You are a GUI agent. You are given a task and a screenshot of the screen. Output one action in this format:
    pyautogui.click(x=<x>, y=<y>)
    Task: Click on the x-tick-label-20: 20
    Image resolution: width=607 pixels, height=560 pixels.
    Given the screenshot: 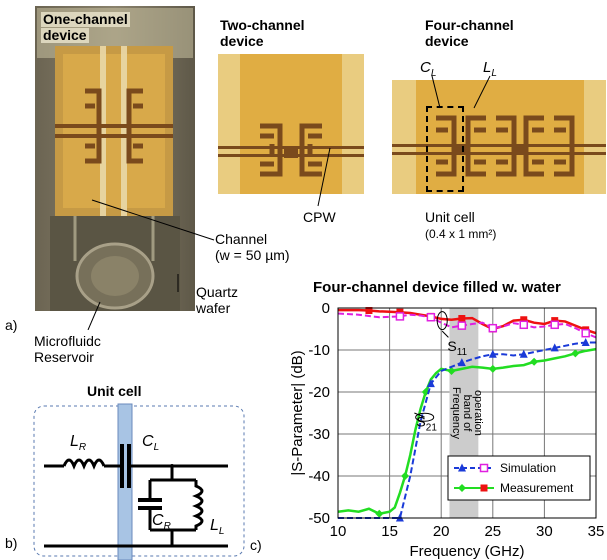 What is the action you would take?
    pyautogui.click(x=441, y=531)
    